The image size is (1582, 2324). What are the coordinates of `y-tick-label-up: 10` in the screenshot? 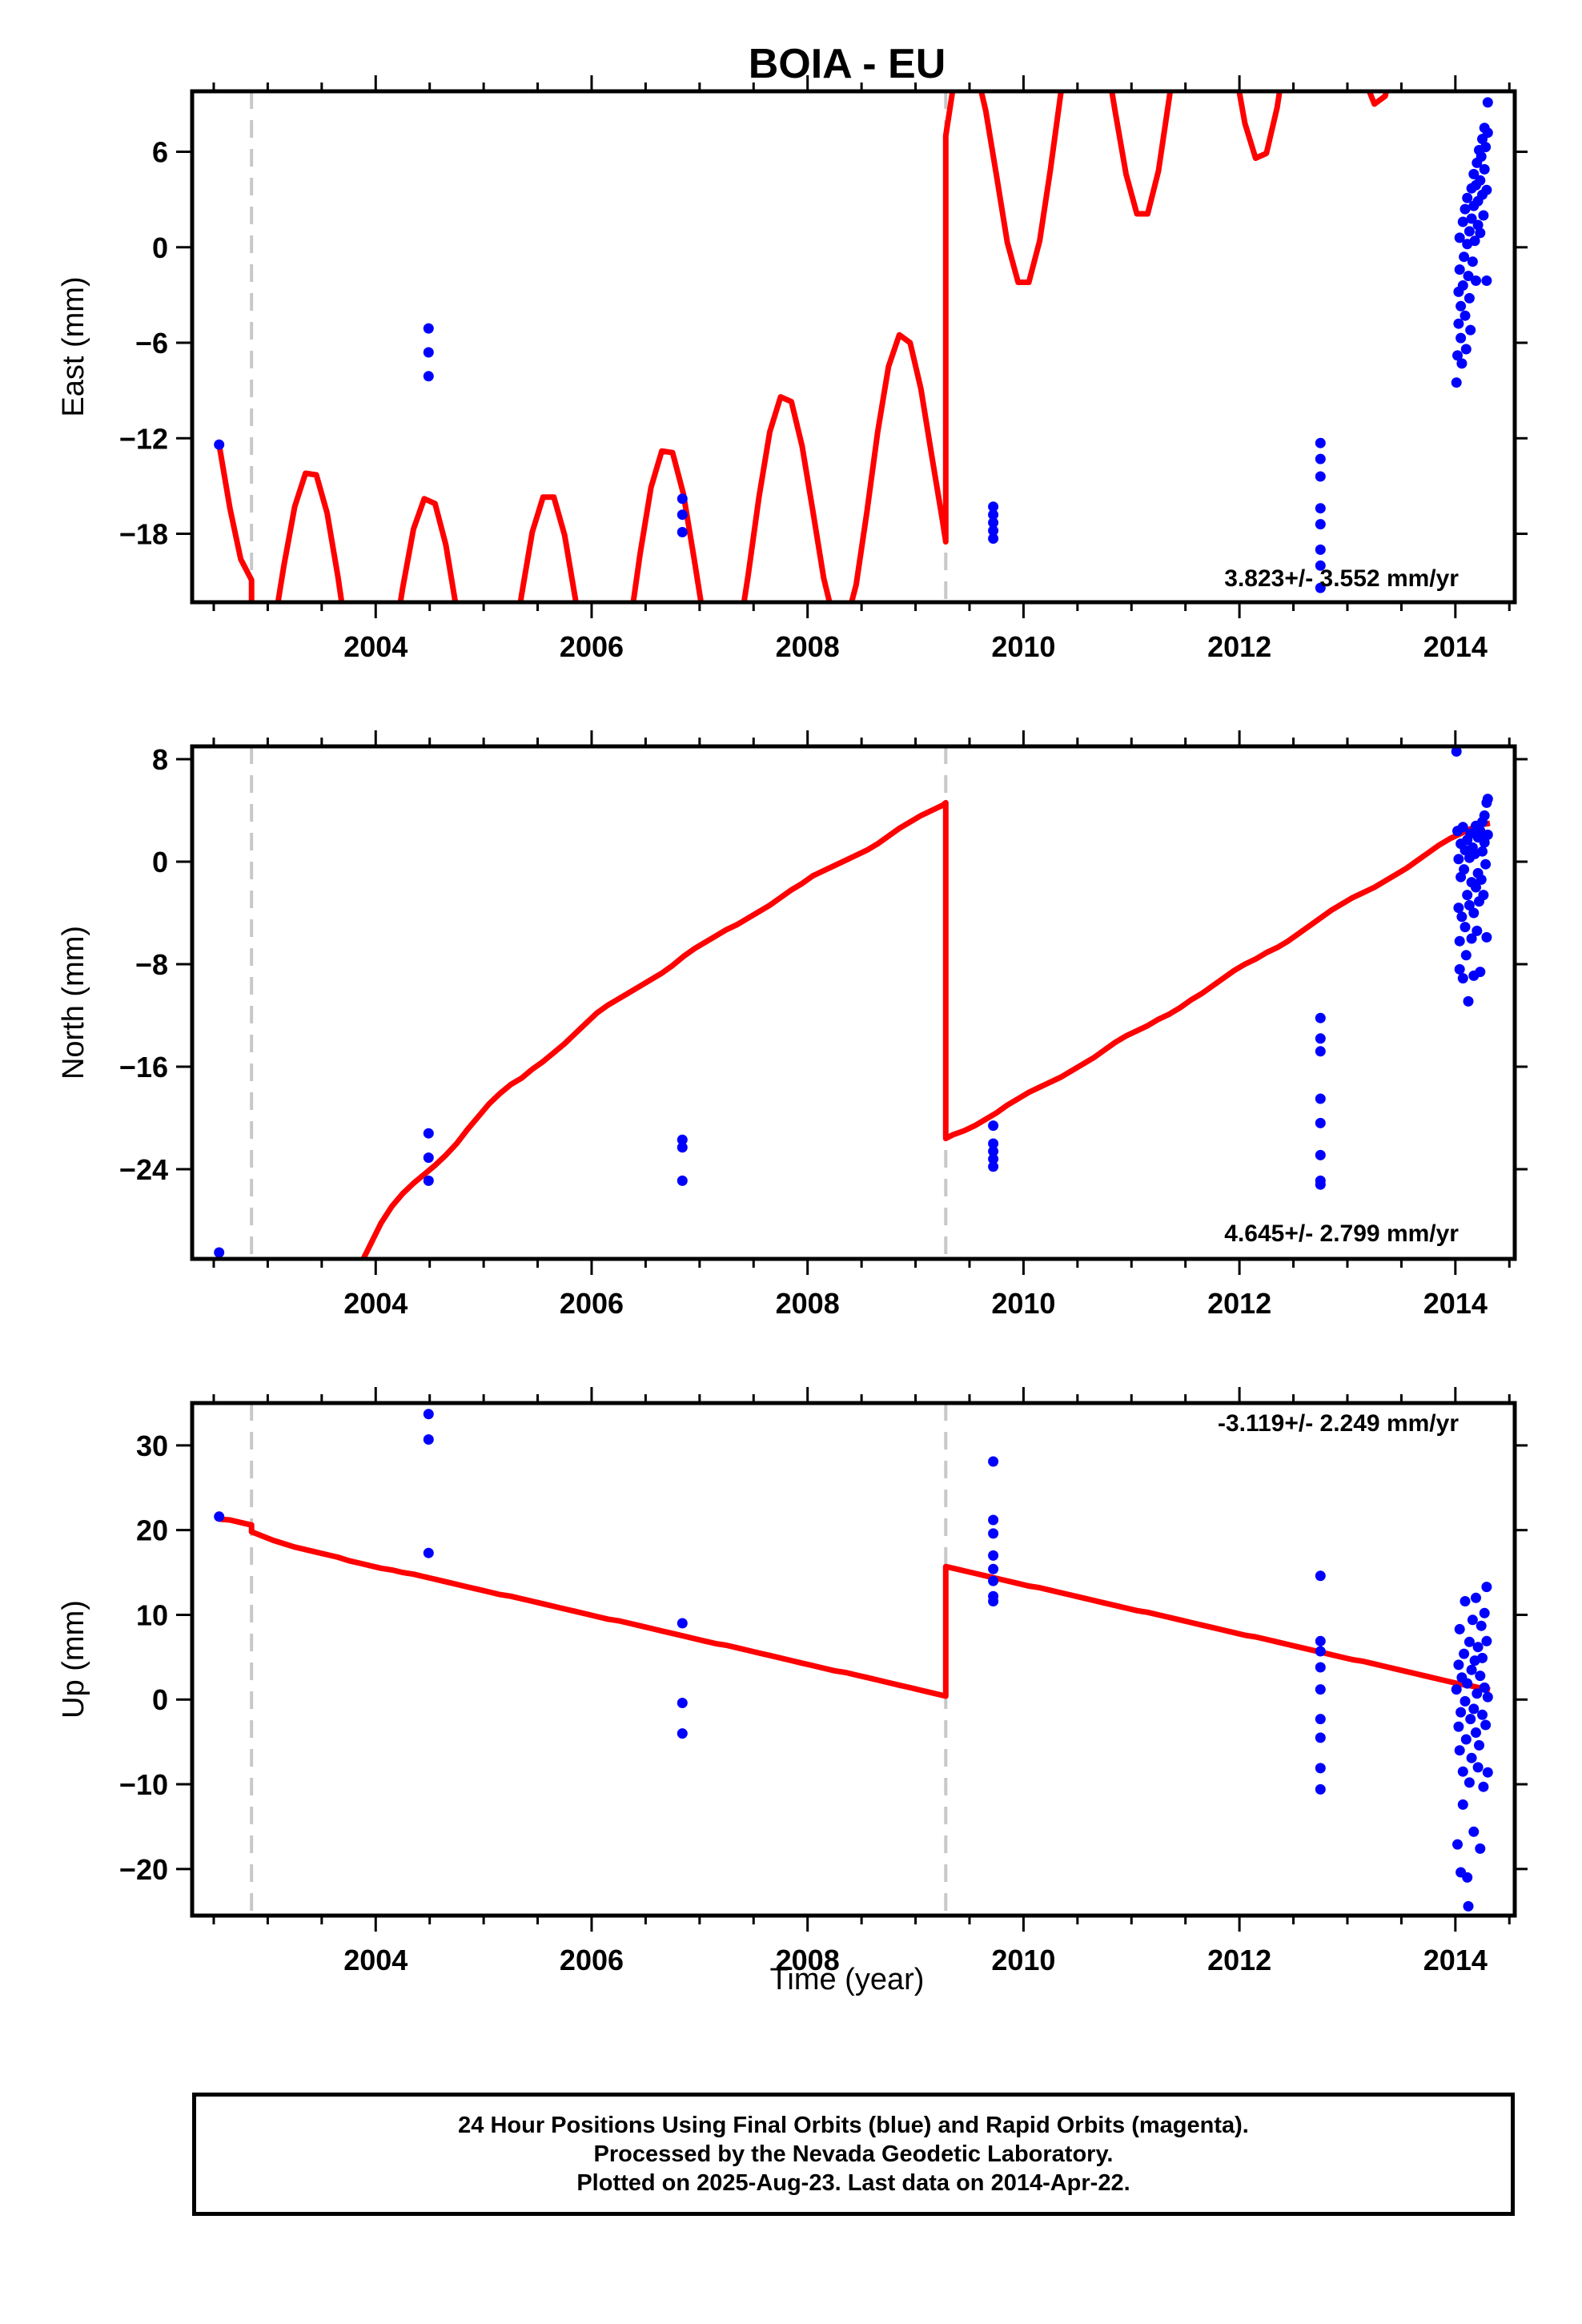 It's located at (152, 1614).